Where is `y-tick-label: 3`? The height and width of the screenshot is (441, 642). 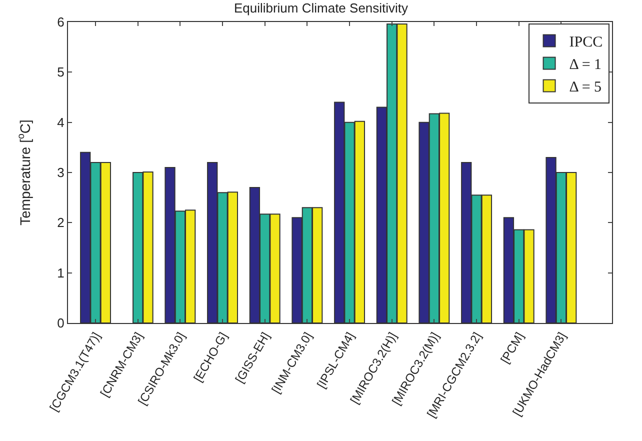
y-tick-label: 3 is located at coordinates (60, 172).